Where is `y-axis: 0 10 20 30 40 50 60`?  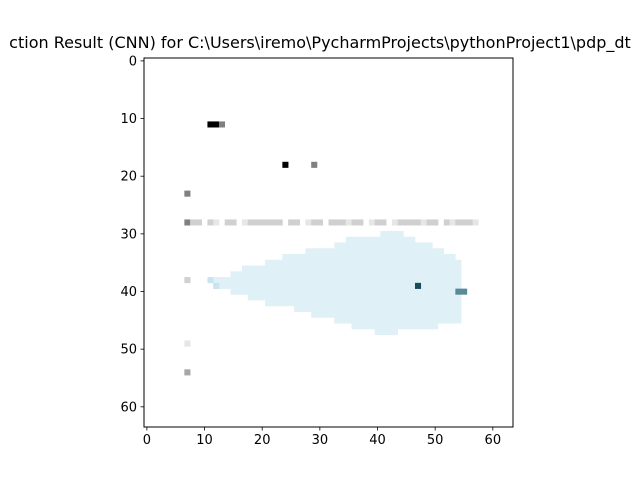 y-axis: 0 10 20 30 40 50 60 is located at coordinates (132, 234).